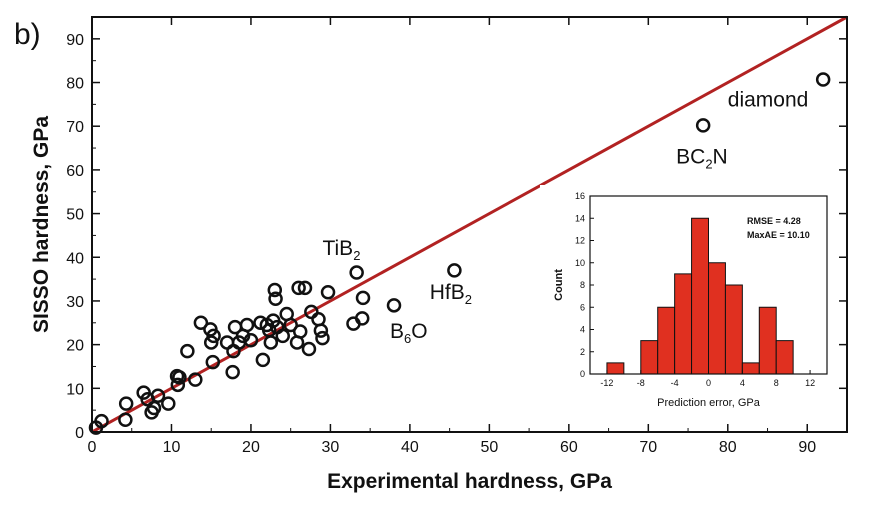  I want to click on x-tick-label: 30, so click(331, 447).